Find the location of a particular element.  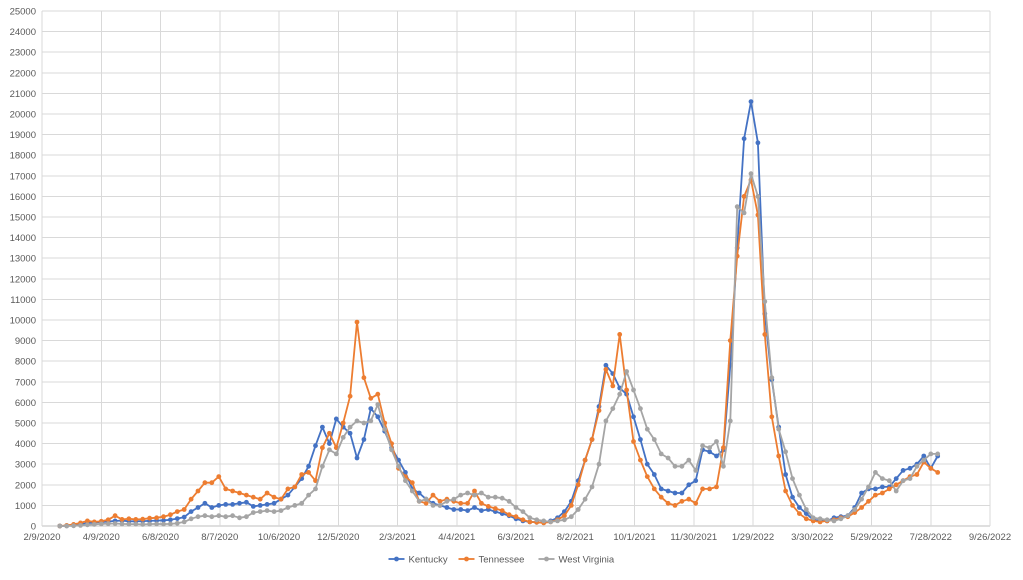

x-tick-label: 12/5/2020 is located at coordinates (338, 537).